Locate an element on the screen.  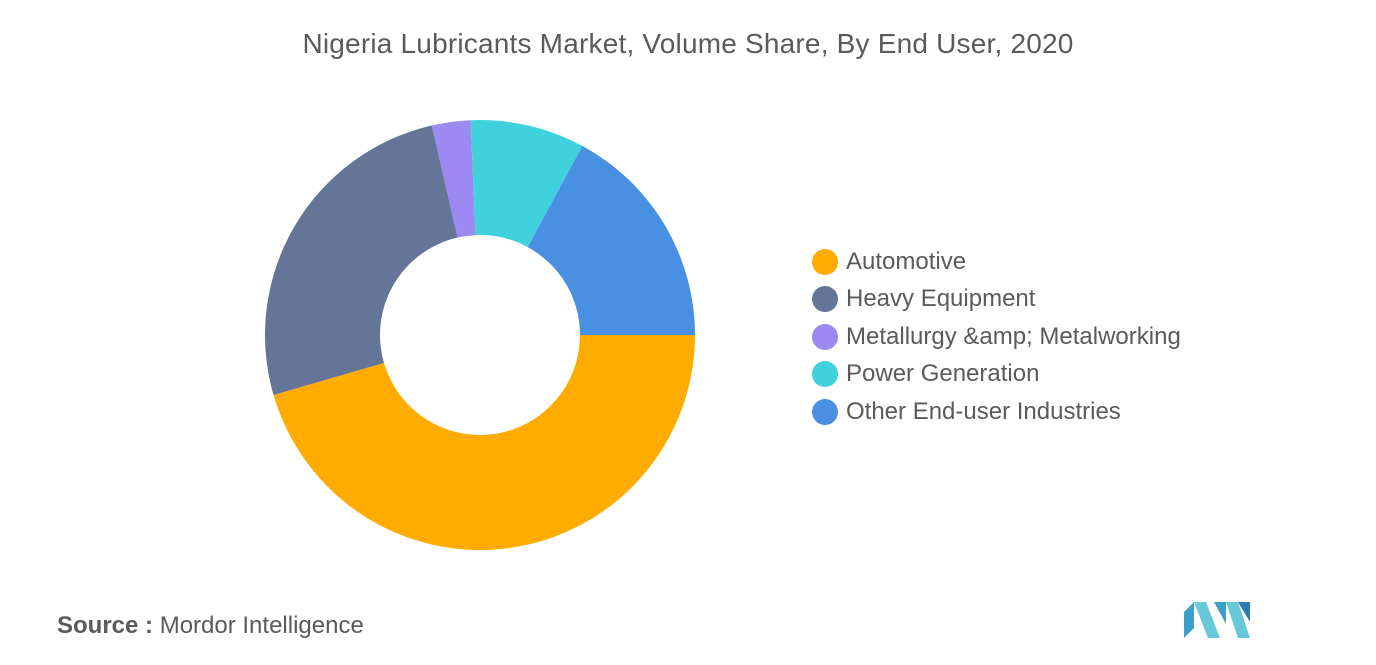
legend-item-other: Other End-user Industries is located at coordinates (996, 412).